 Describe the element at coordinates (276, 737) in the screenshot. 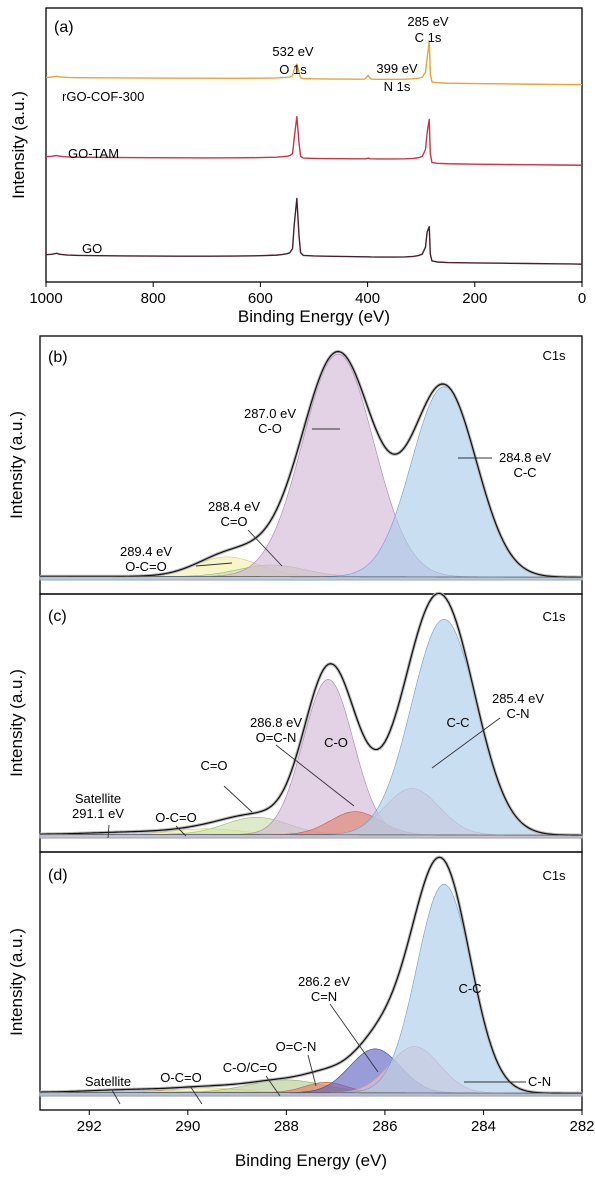

I see `annotation-c-ocn-species: O=C-N` at that location.